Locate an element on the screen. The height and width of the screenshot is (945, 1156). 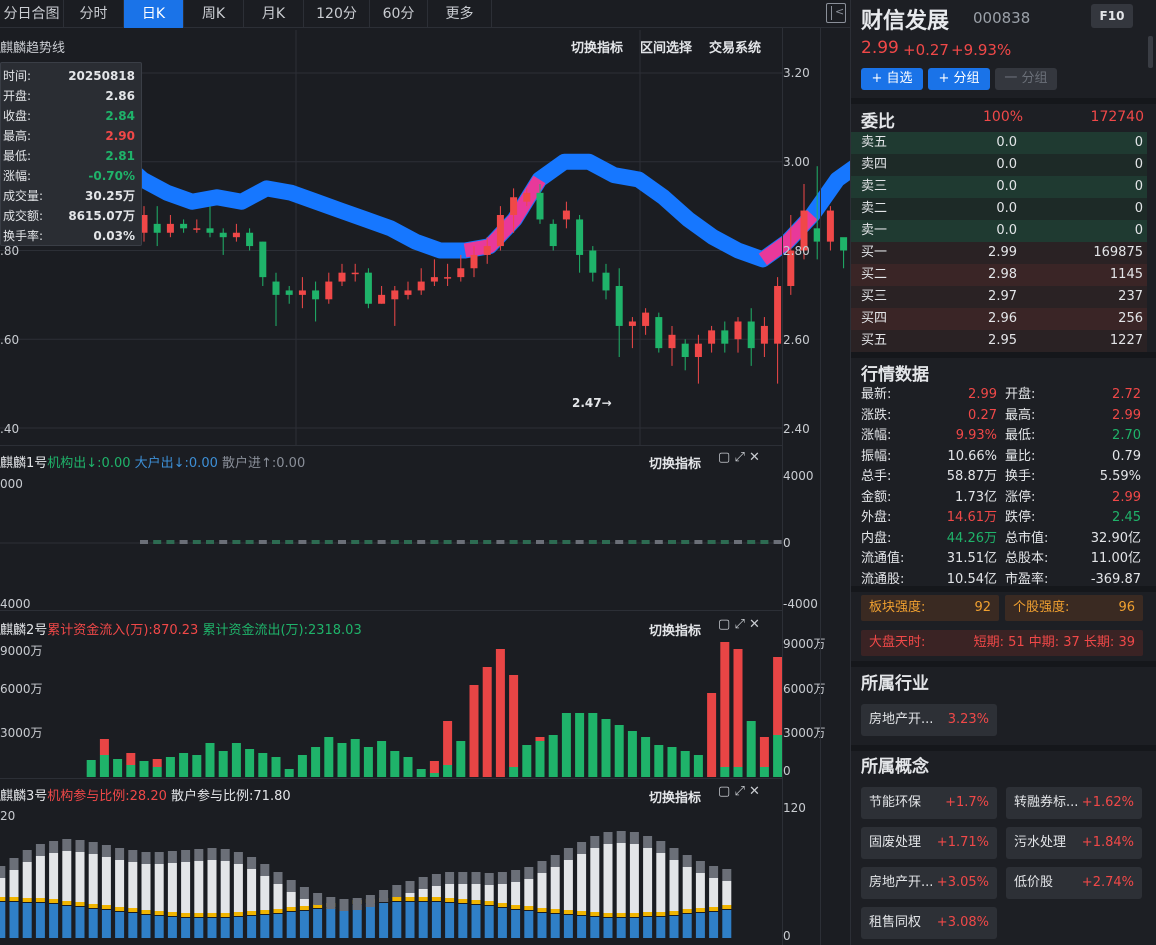
tab-6: 60分 is located at coordinates (399, 14).